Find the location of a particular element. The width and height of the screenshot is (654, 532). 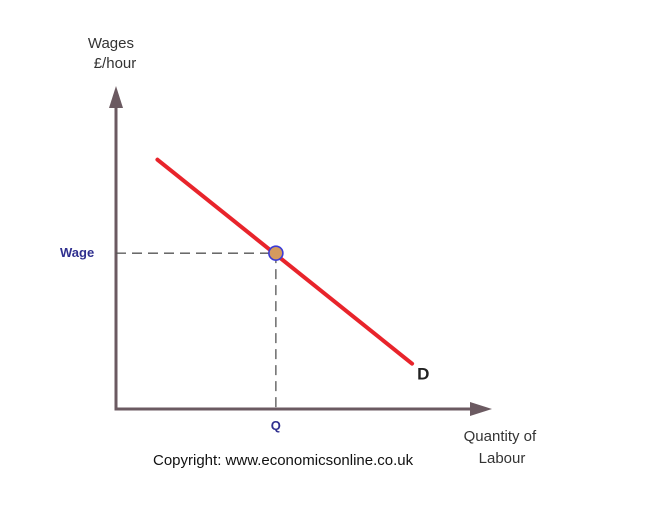

x-axis-arrowhead is located at coordinates (481, 409).